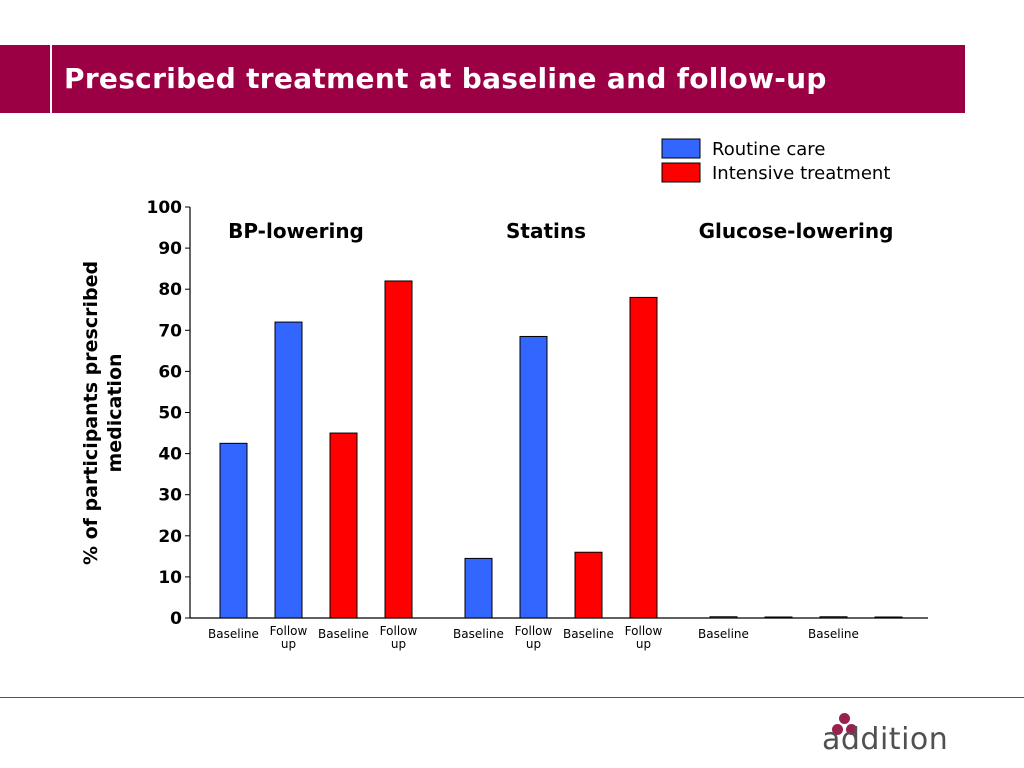 This screenshot has width=1024, height=768. What do you see at coordinates (26, 79) in the screenshot?
I see `title-bar-stub` at bounding box center [26, 79].